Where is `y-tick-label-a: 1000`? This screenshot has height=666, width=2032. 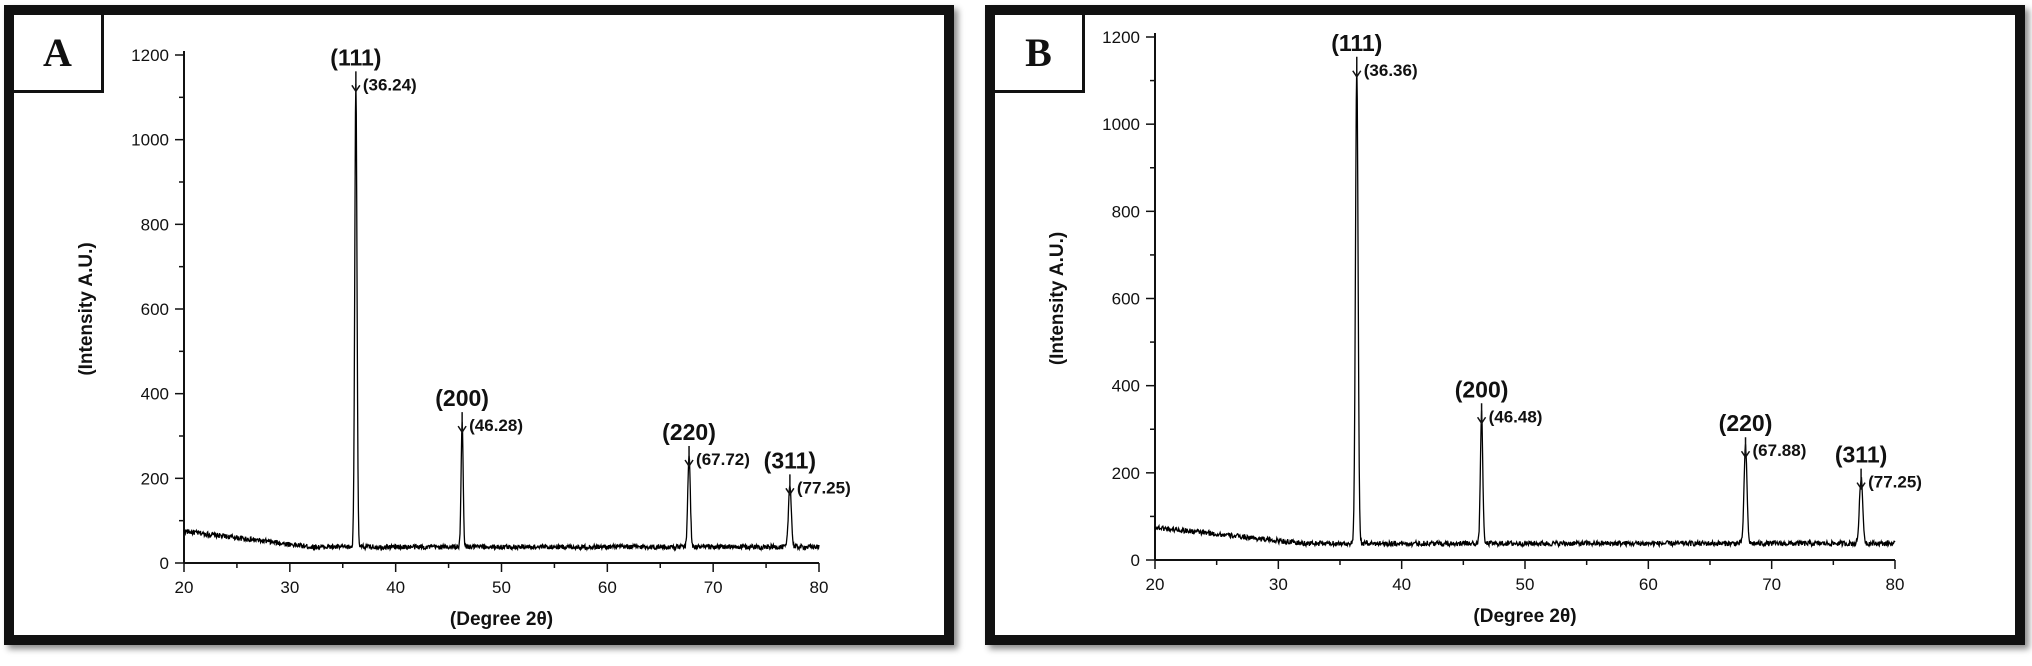
y-tick-label-a: 1000 is located at coordinates (150, 140).